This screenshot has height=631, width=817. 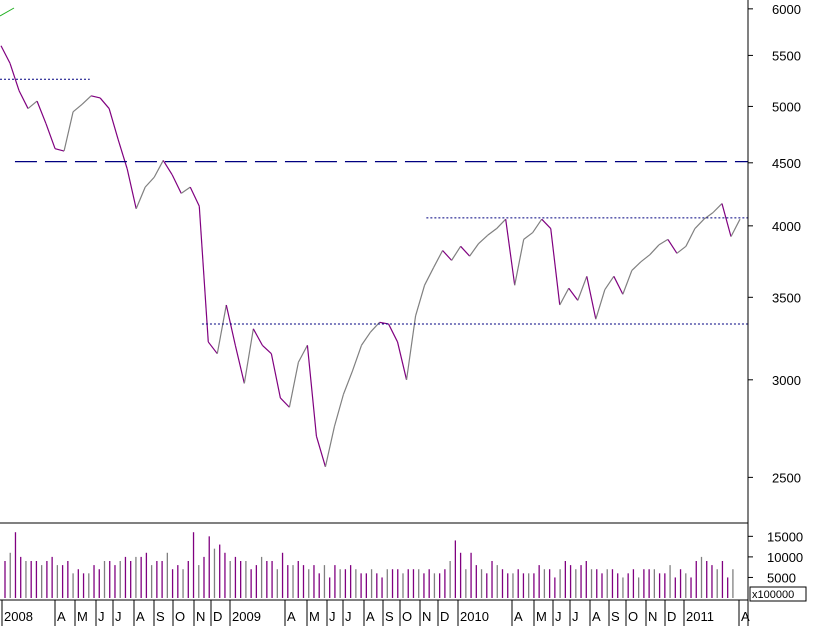 What do you see at coordinates (82, 616) in the screenshot?
I see `x-tick-label: M` at bounding box center [82, 616].